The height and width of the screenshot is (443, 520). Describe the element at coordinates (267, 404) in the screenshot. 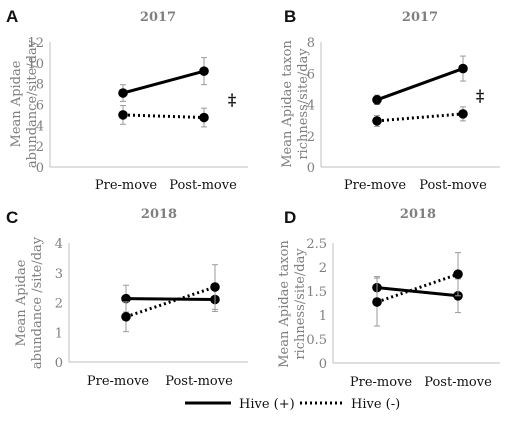

I see `legend-label-hive-plus: Hive (+)` at that location.